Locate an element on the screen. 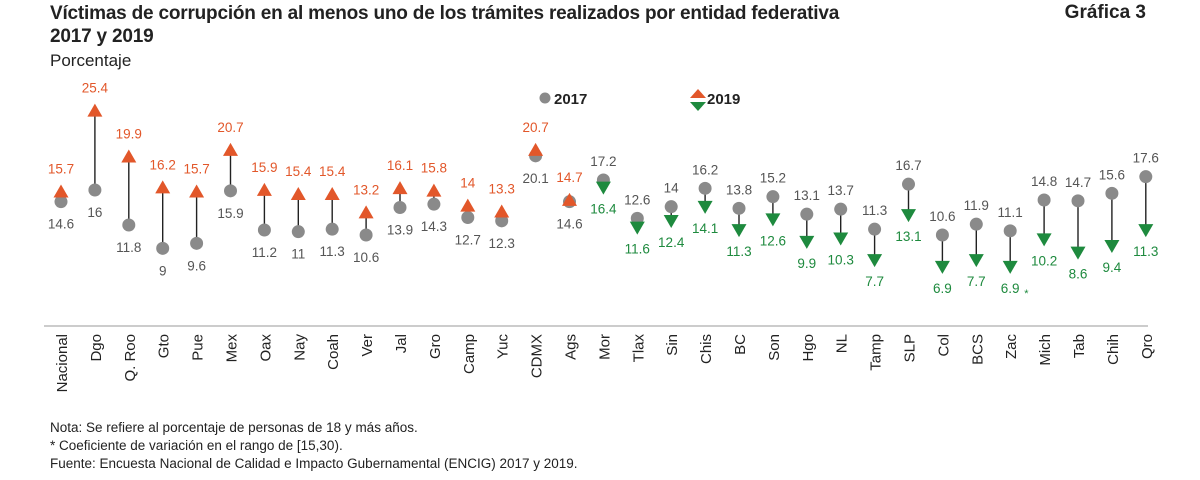 Image resolution: width=1200 pixels, height=480 pixels. x-tick-label: Nacional is located at coordinates (62, 363).